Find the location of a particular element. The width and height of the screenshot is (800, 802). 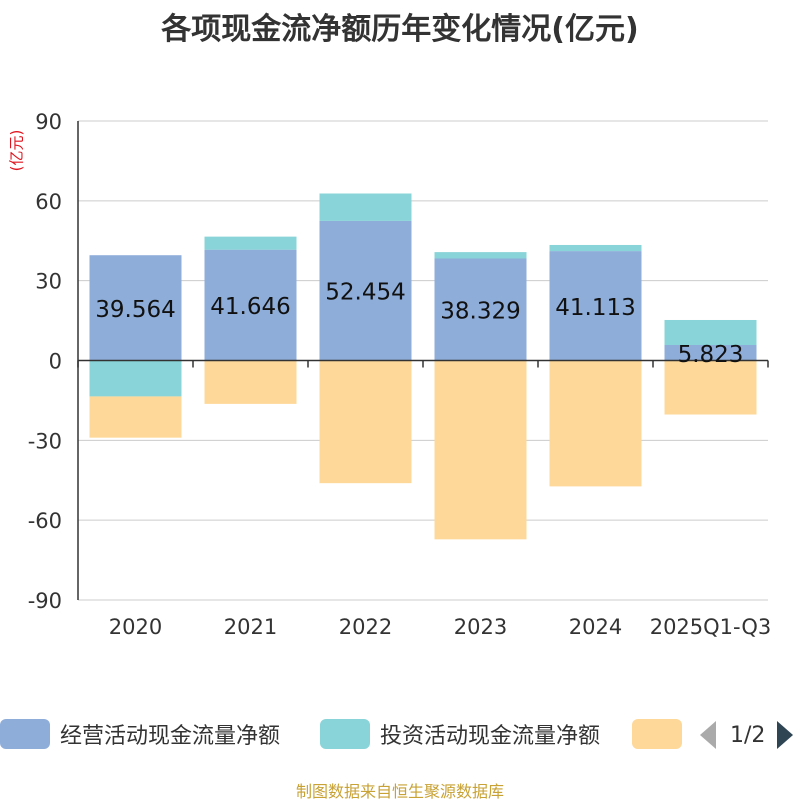

data-label: 41.113 is located at coordinates (595, 308).